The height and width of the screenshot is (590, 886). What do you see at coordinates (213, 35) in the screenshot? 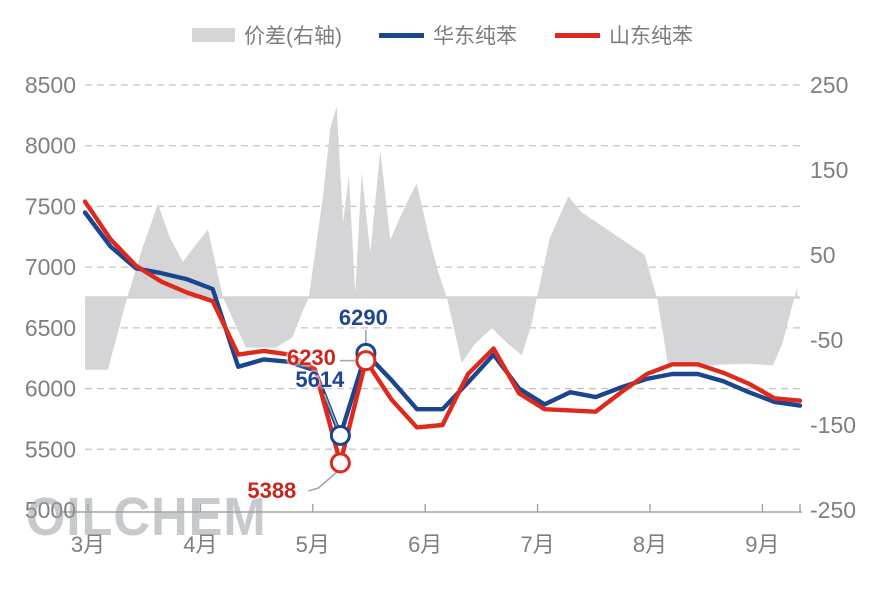
I see `spread-area-swatch` at bounding box center [213, 35].